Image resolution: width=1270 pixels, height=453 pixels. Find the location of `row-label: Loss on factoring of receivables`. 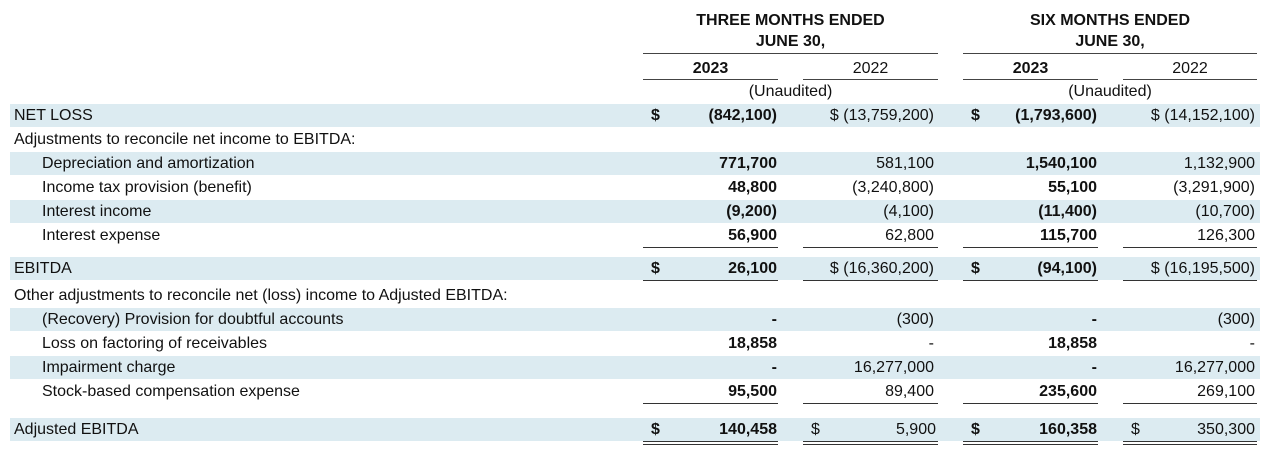

row-label: Loss on factoring of receivables is located at coordinates (155, 343).